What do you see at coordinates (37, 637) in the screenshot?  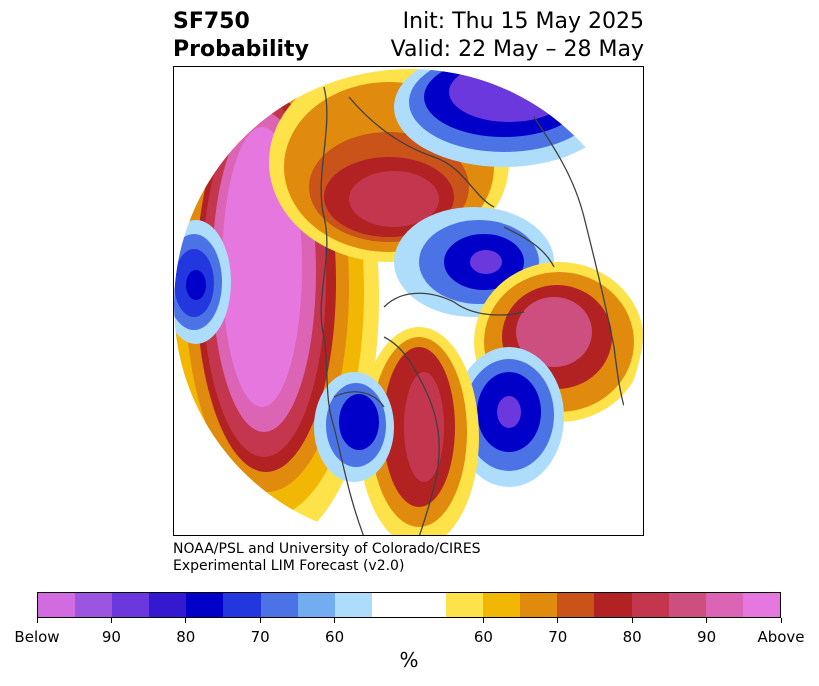 I see `colorbar-tick-label: Below` at bounding box center [37, 637].